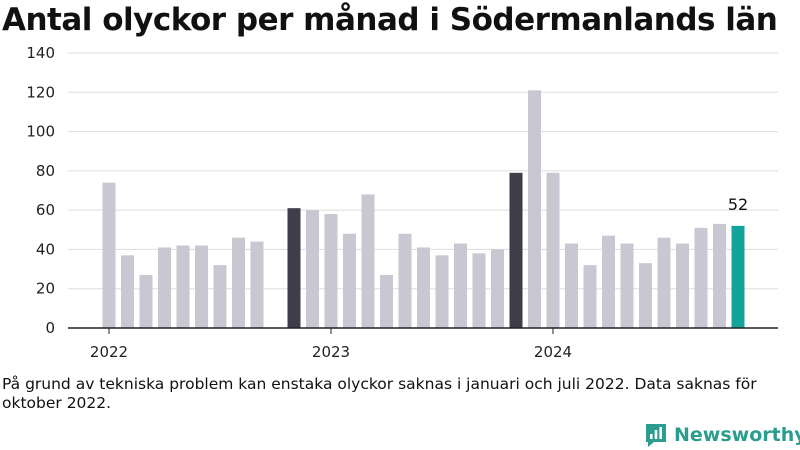  What do you see at coordinates (45, 289) in the screenshot?
I see `y-tick-label: 20` at bounding box center [45, 289].